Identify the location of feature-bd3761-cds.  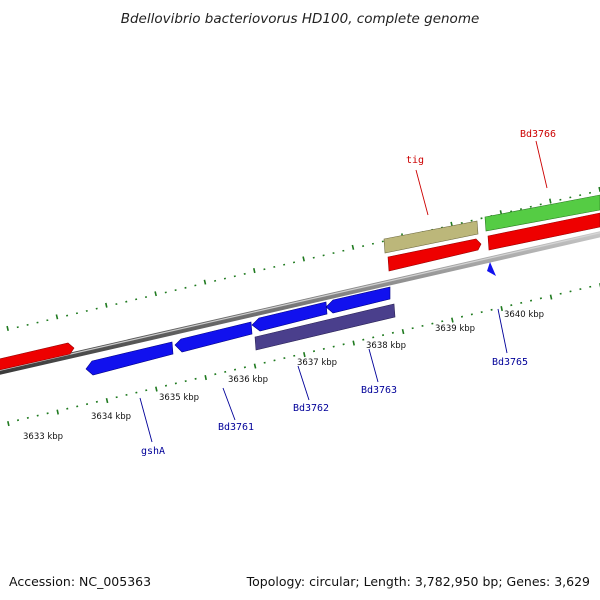
(213, 337).